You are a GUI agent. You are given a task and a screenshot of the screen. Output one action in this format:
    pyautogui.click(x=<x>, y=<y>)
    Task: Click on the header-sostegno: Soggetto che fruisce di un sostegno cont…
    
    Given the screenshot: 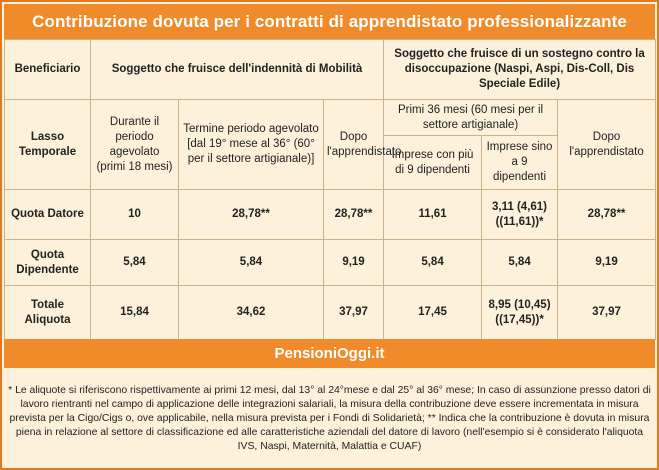 What is the action you would take?
    pyautogui.click(x=520, y=69)
    